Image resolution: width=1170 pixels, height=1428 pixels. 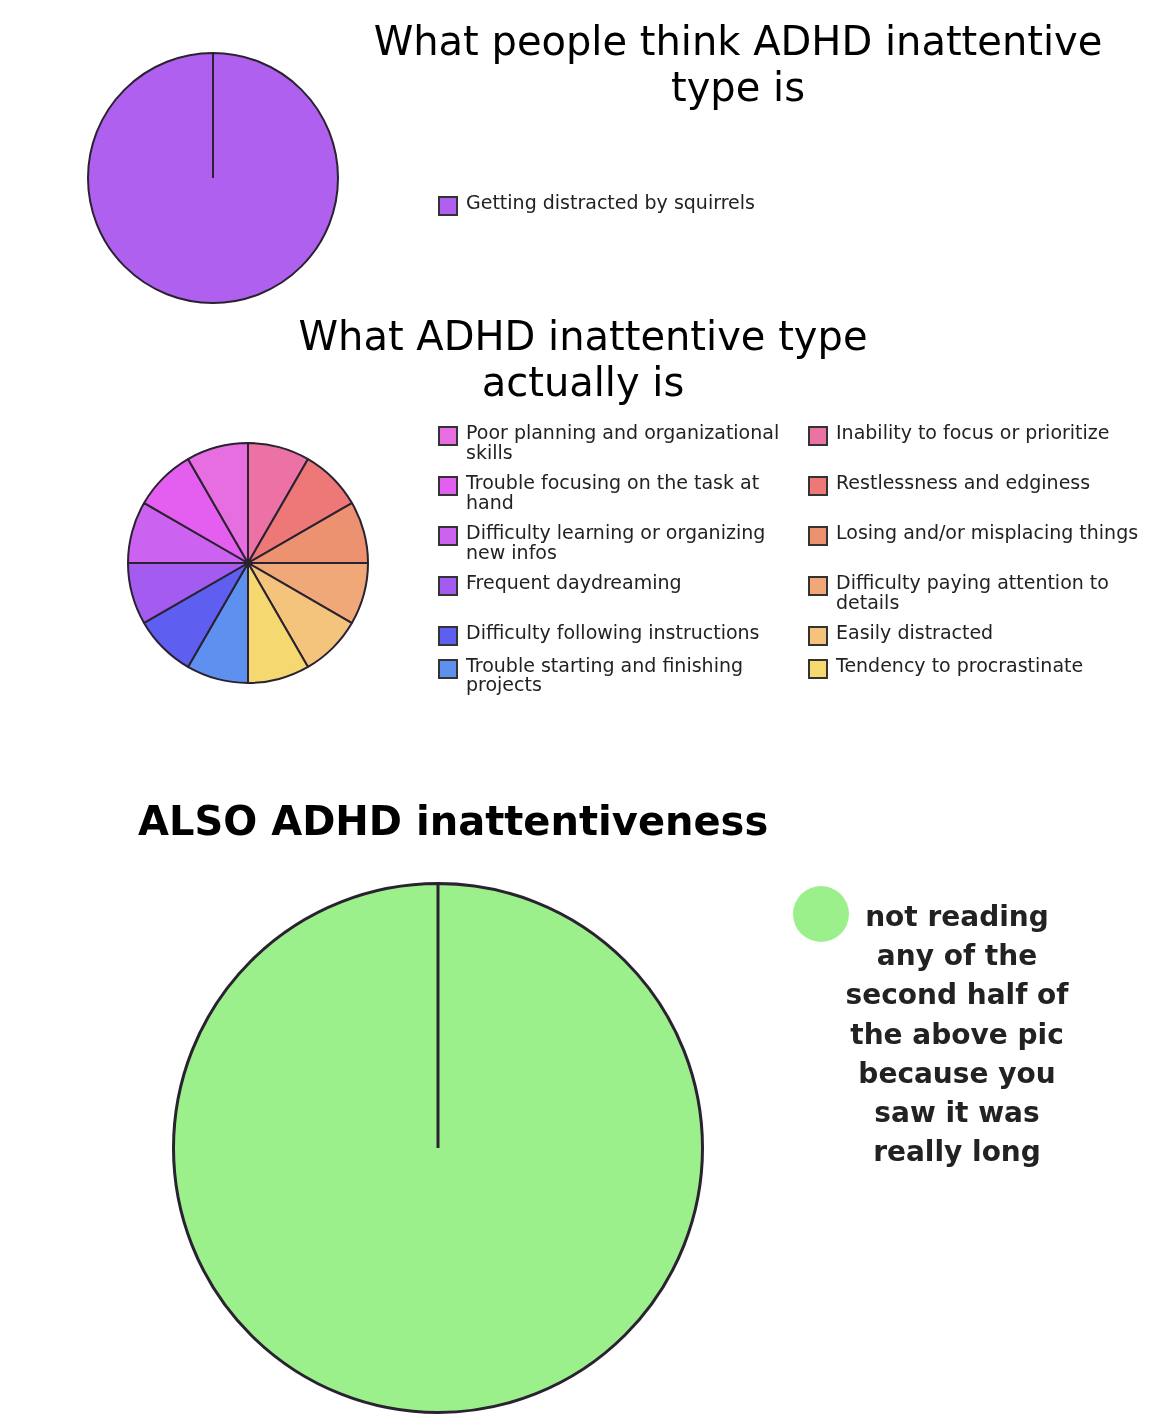 What do you see at coordinates (623, 442) in the screenshot?
I see `legend-label: Poor planning and organizational skills` at bounding box center [623, 442].